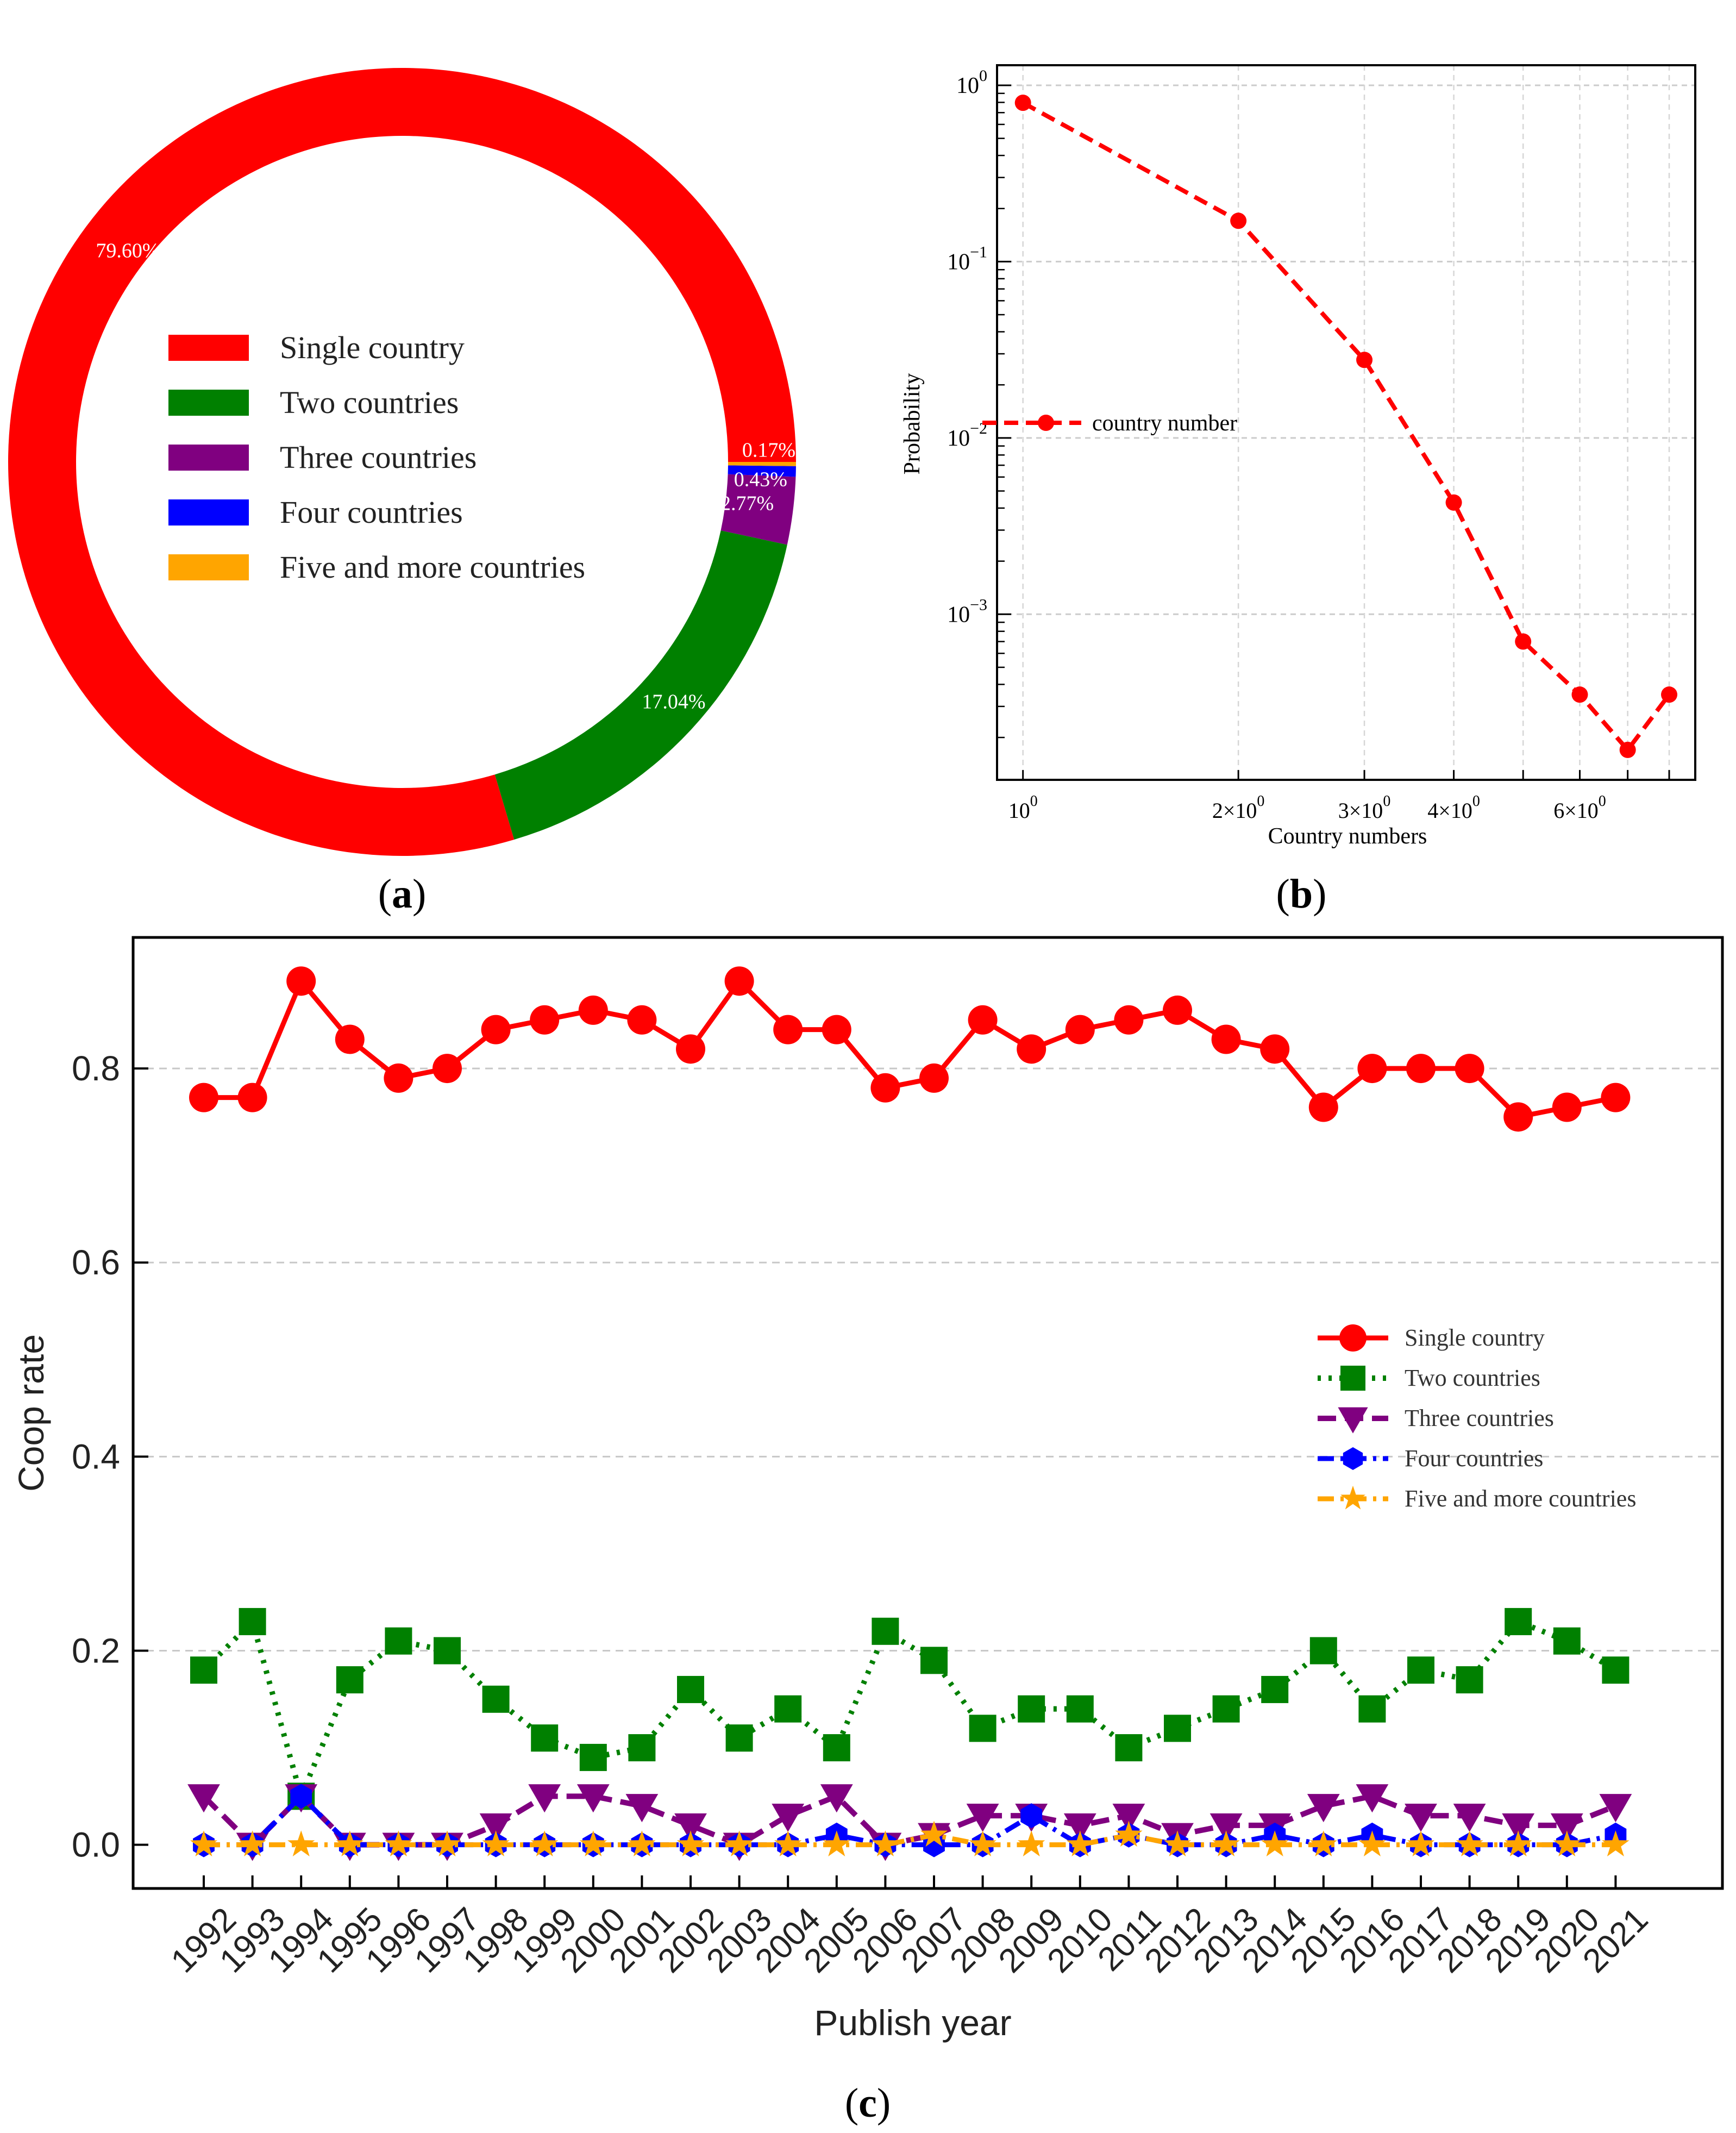 This screenshot has width=1736, height=2133. What do you see at coordinates (983, 76) in the screenshot?
I see `b-ytick-exp: 0` at bounding box center [983, 76].